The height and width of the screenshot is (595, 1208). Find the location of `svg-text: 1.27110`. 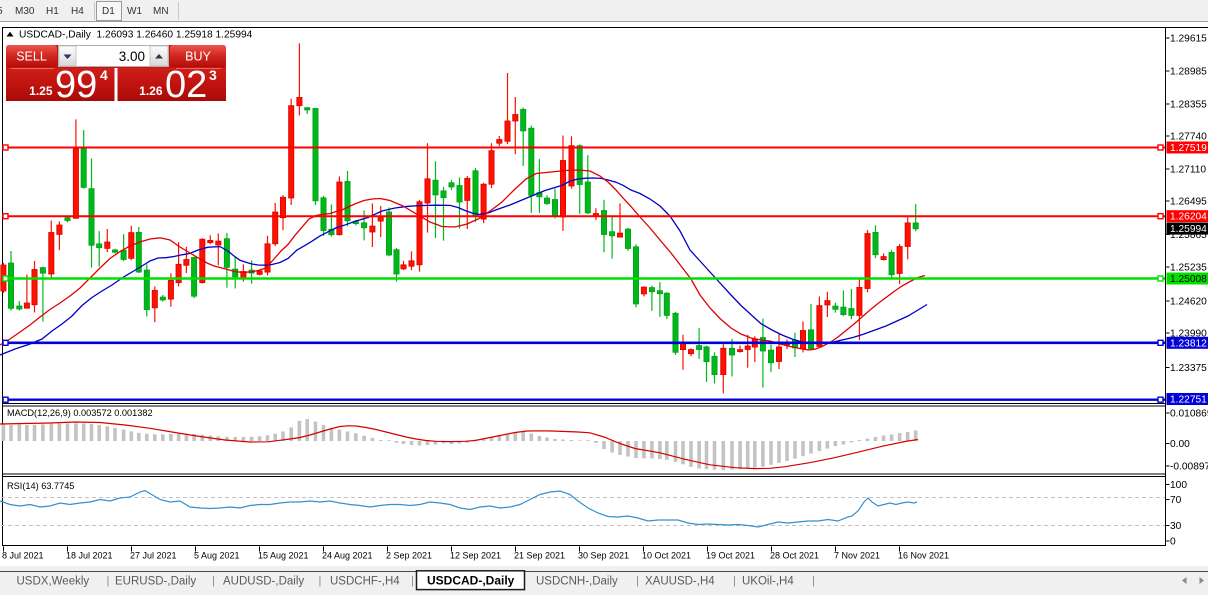

svg-text: 1.27110 is located at coordinates (1188, 170).